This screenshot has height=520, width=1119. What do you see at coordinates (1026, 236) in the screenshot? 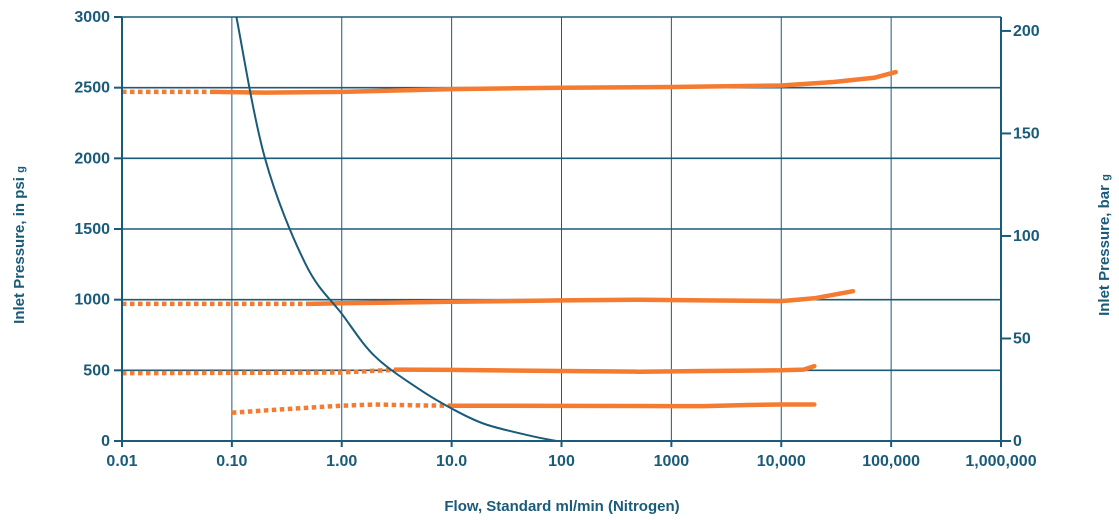
I see `y2-tick-label: 100` at bounding box center [1026, 236].